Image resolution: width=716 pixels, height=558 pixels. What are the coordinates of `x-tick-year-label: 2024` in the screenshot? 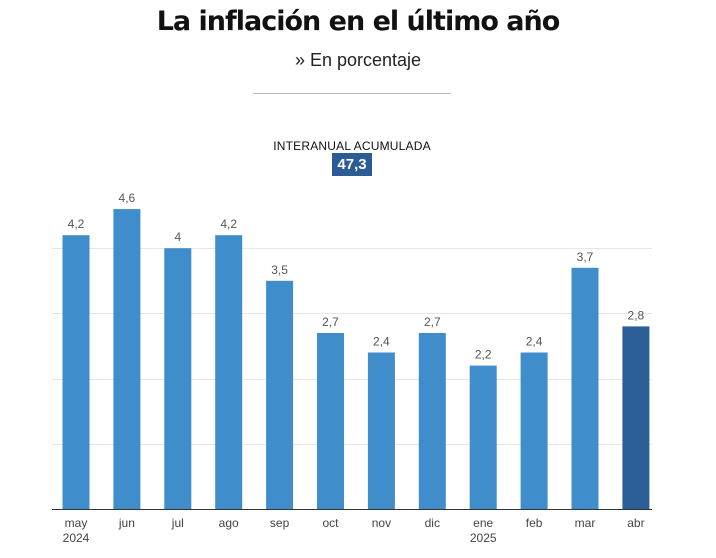 It's located at (76, 538).